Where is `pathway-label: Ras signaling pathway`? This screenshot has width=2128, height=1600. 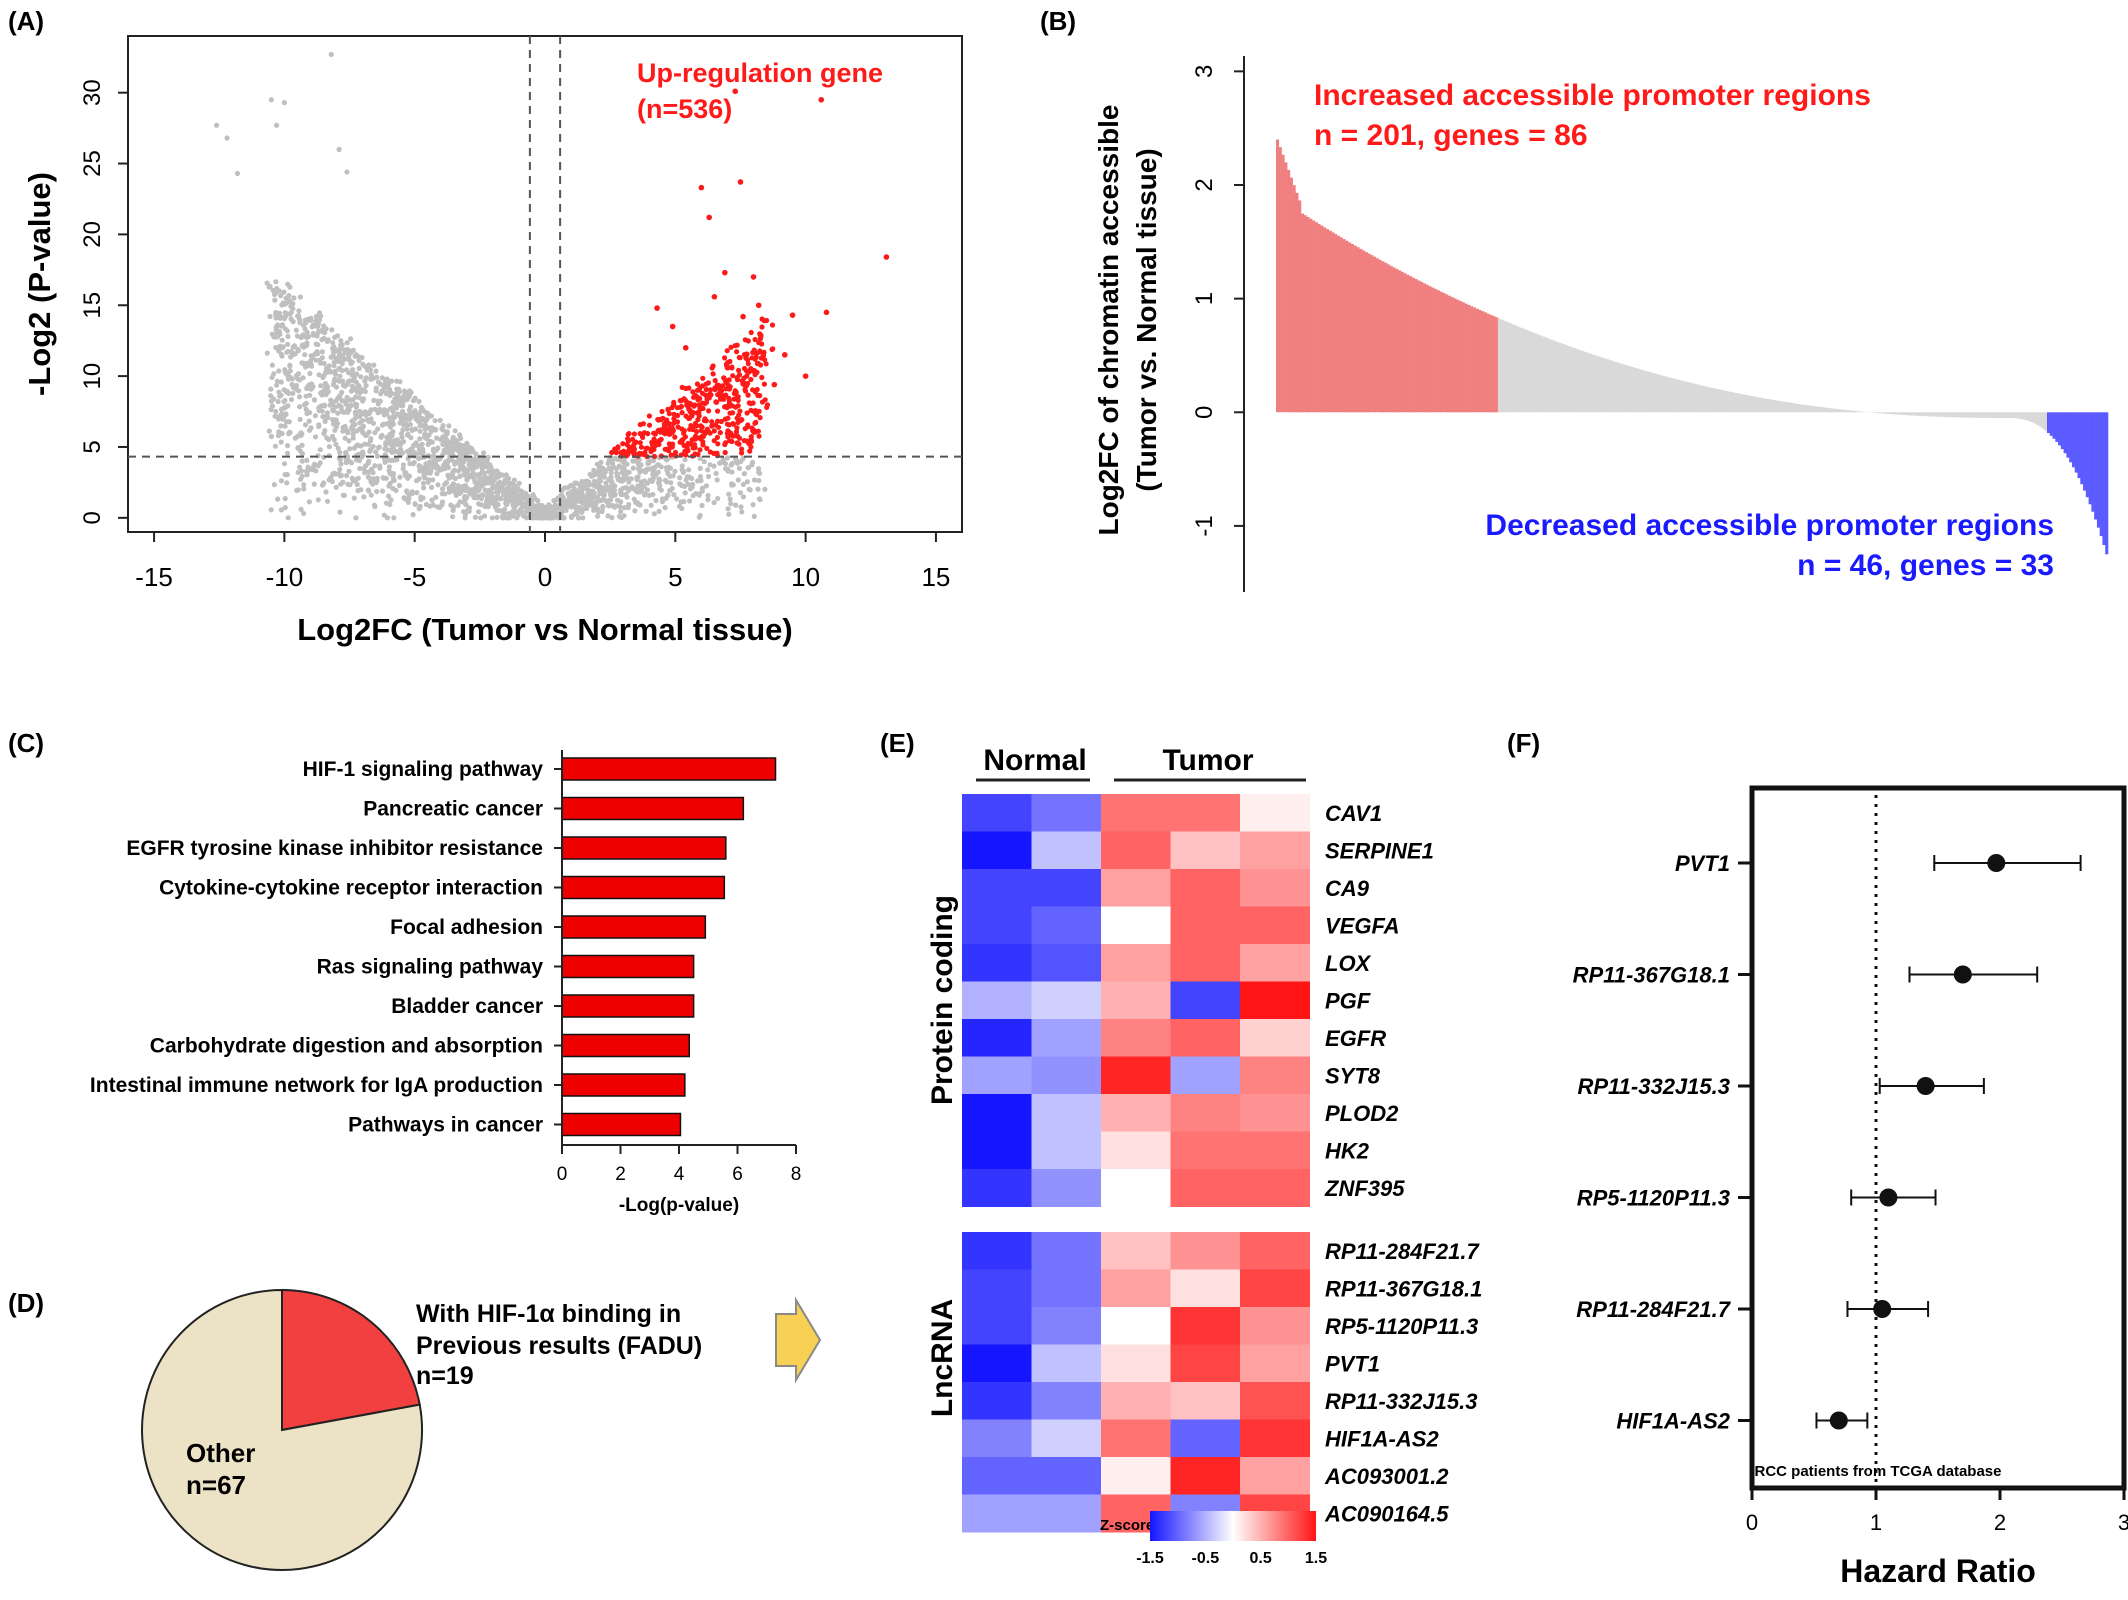 pathway-label: Ras signaling pathway is located at coordinates (430, 967).